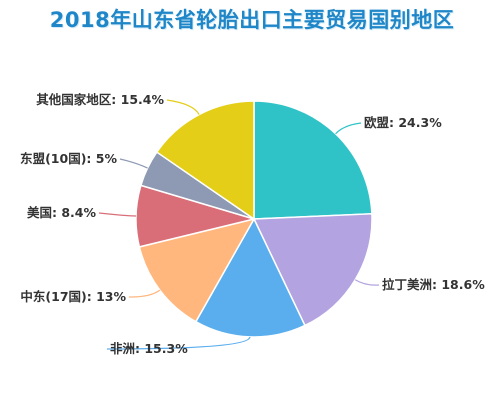  What do you see at coordinates (252, 20) in the screenshot?
I see `chart-title: 2018年山东省轮胎出口主要贸易国别地区` at bounding box center [252, 20].